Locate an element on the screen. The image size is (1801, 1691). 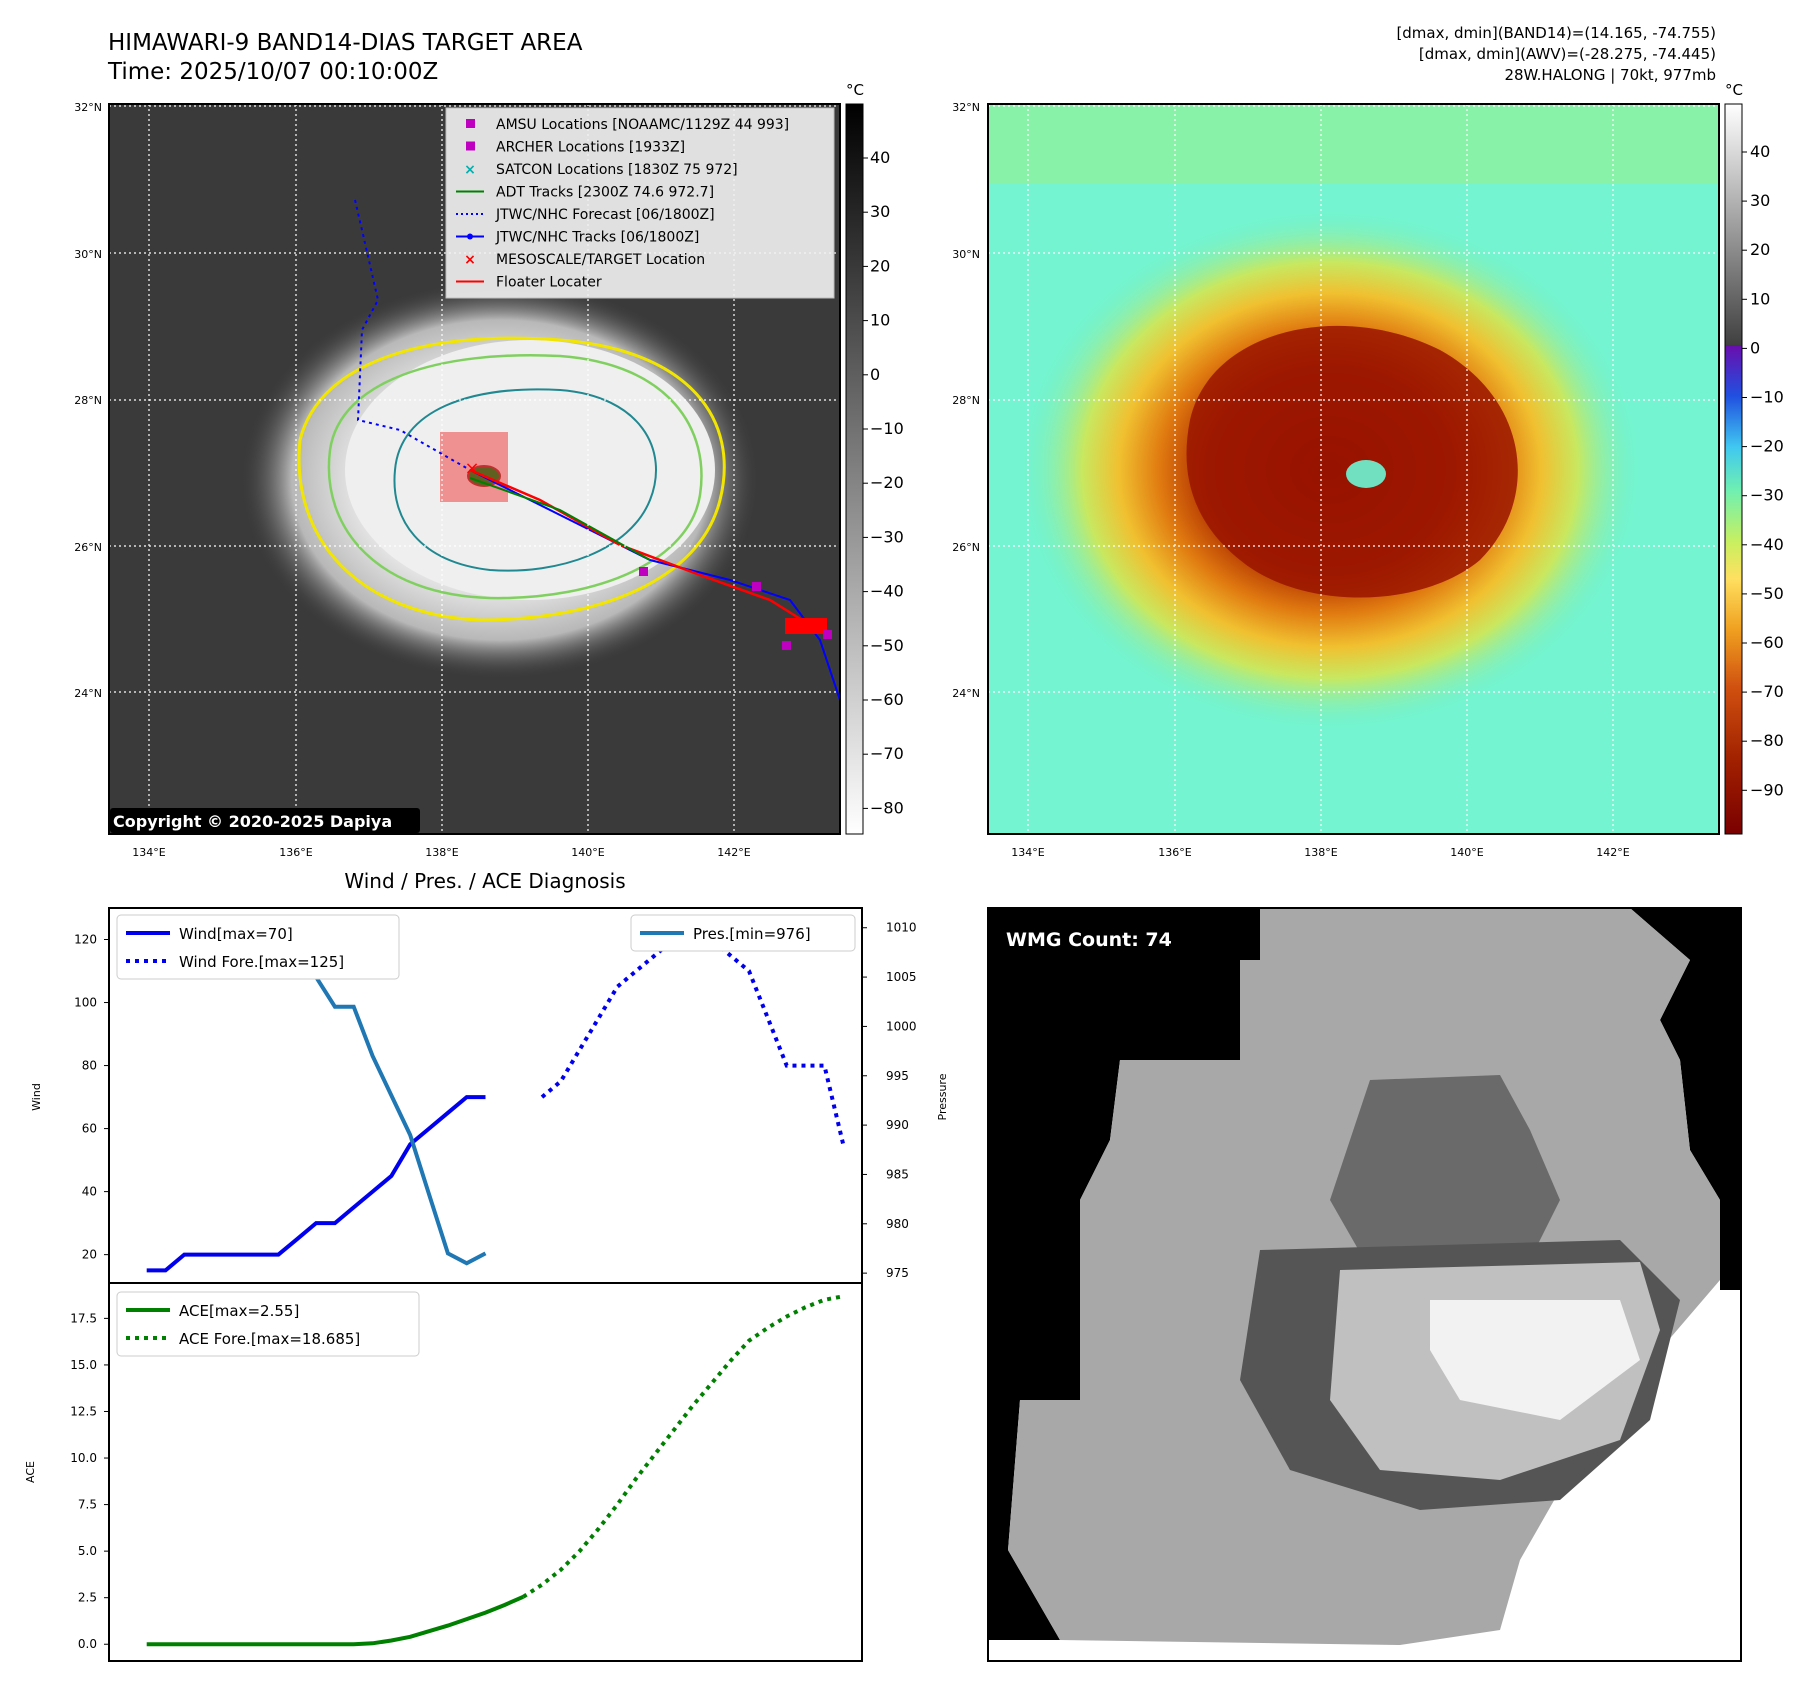
awv-lat-26: 26°N is located at coordinates (966, 547).